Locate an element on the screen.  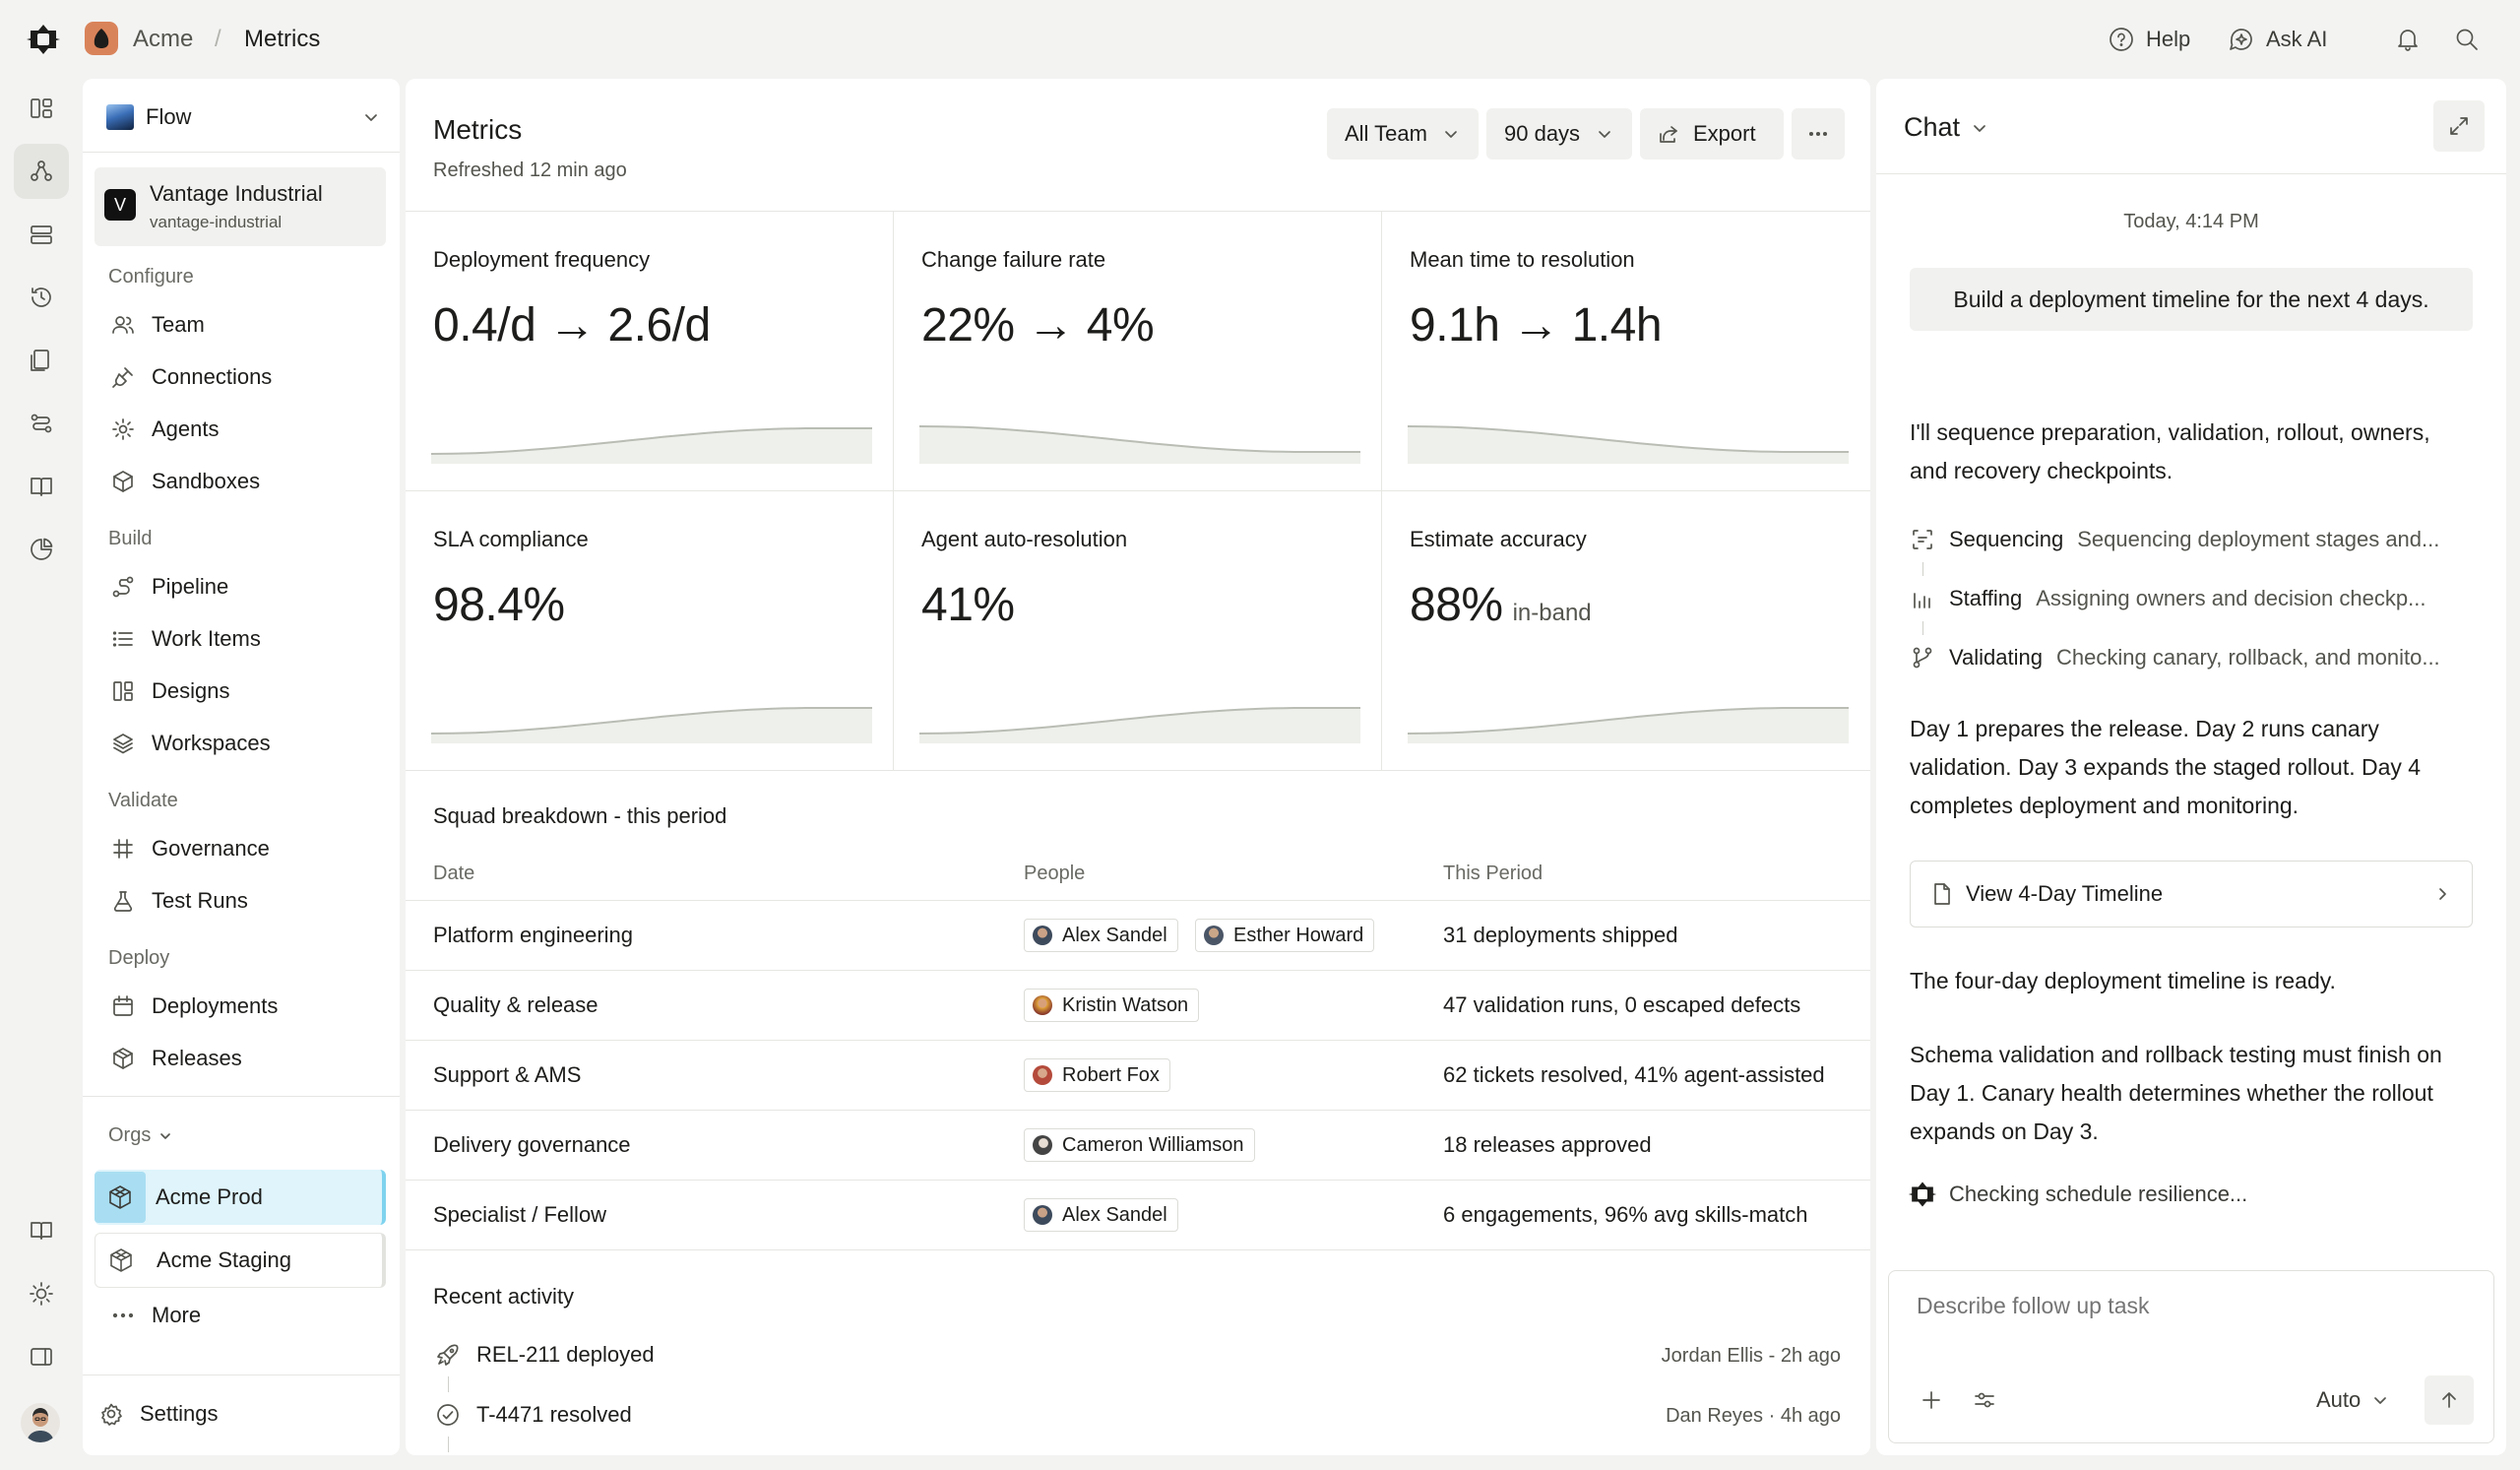
nav-item-connections: Connections is located at coordinates (190, 377).